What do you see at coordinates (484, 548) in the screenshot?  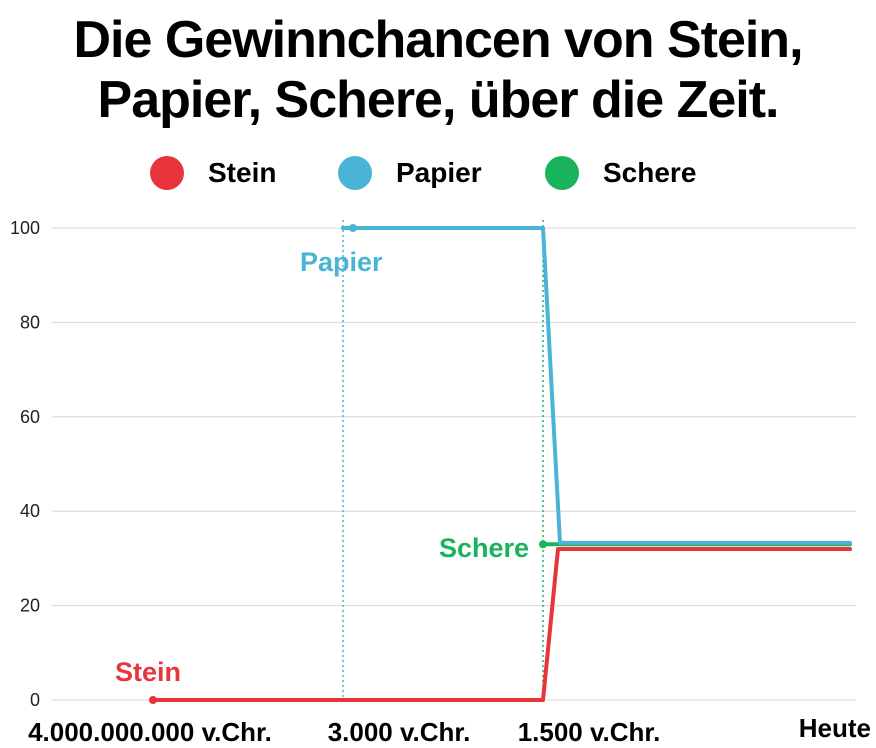 I see `annotation-schere: Schere` at bounding box center [484, 548].